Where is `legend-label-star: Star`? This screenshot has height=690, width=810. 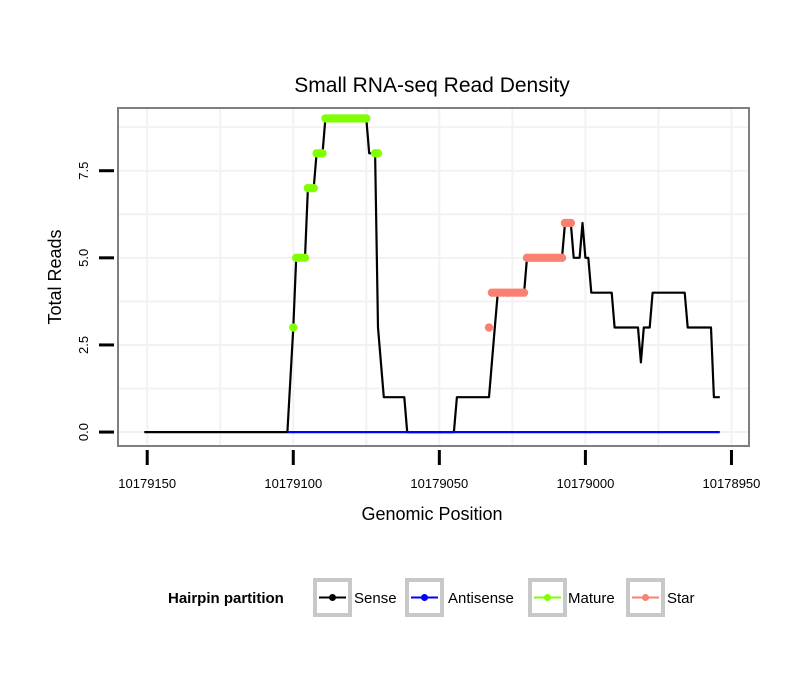 legend-label-star: Star is located at coordinates (681, 598).